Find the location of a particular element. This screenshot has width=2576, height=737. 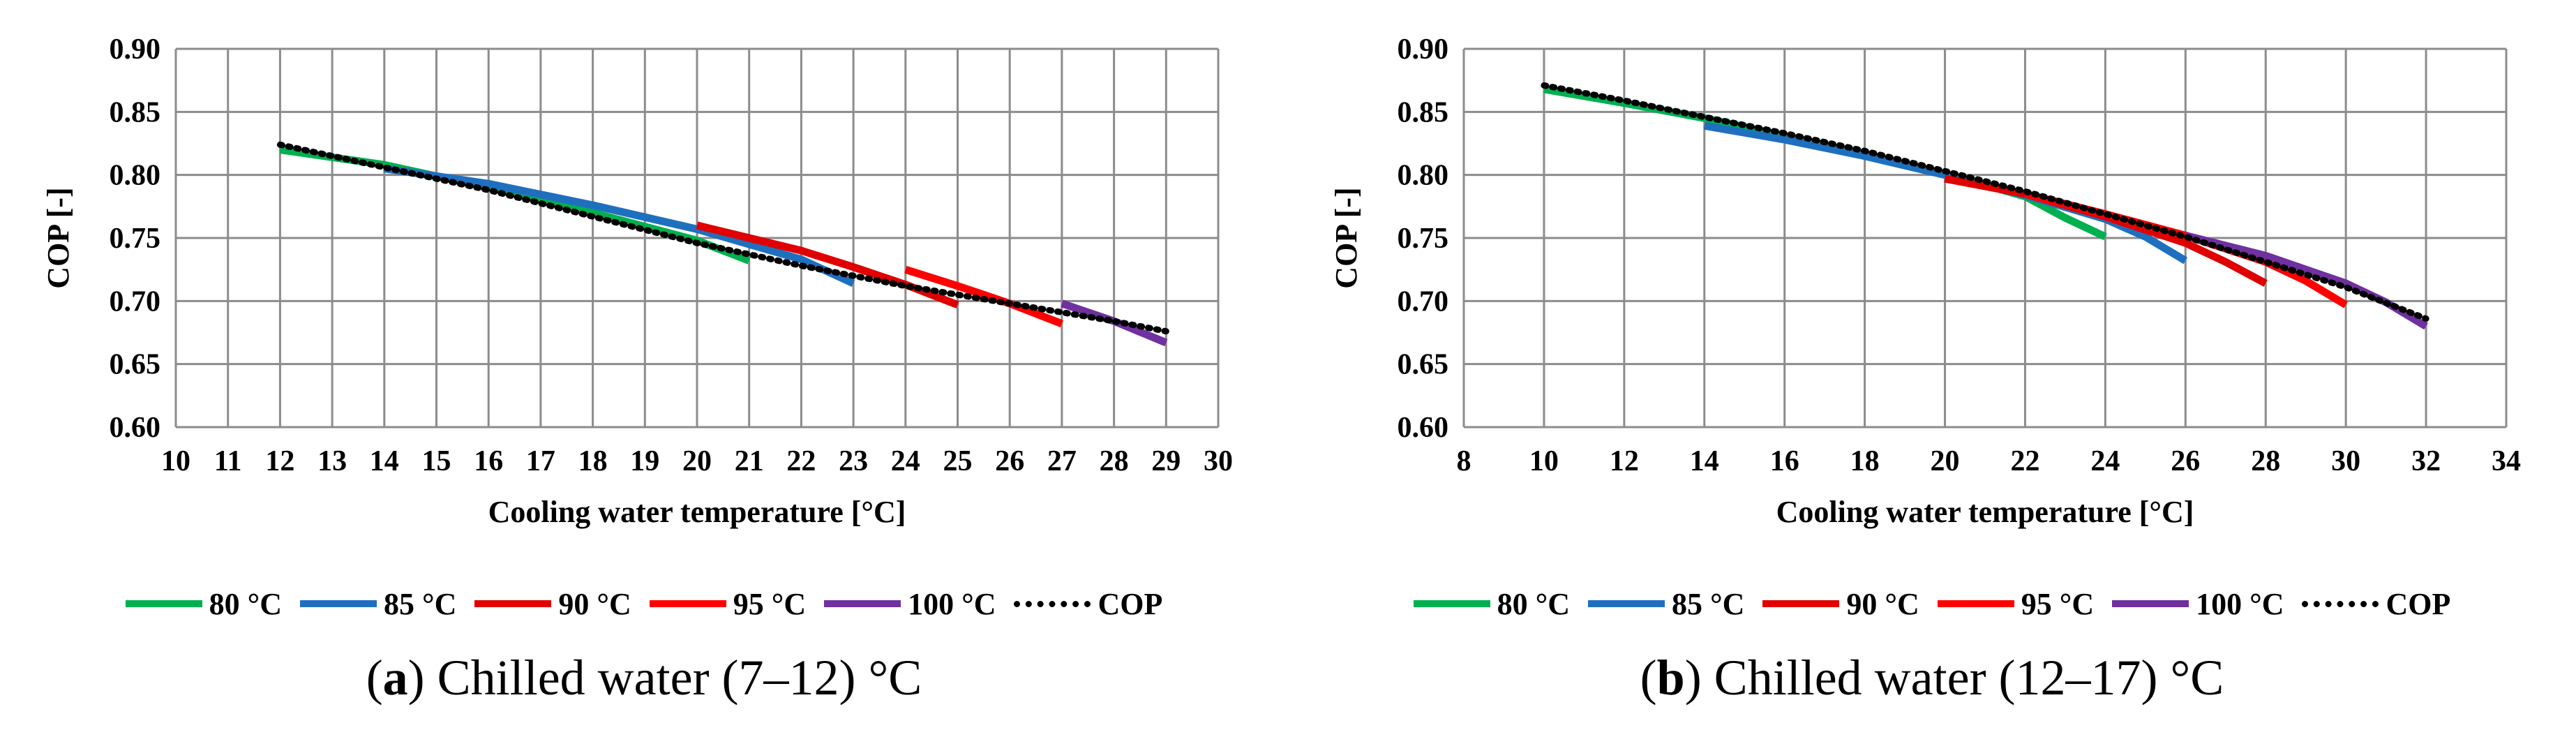

x-tick-label: 13 is located at coordinates (332, 461).